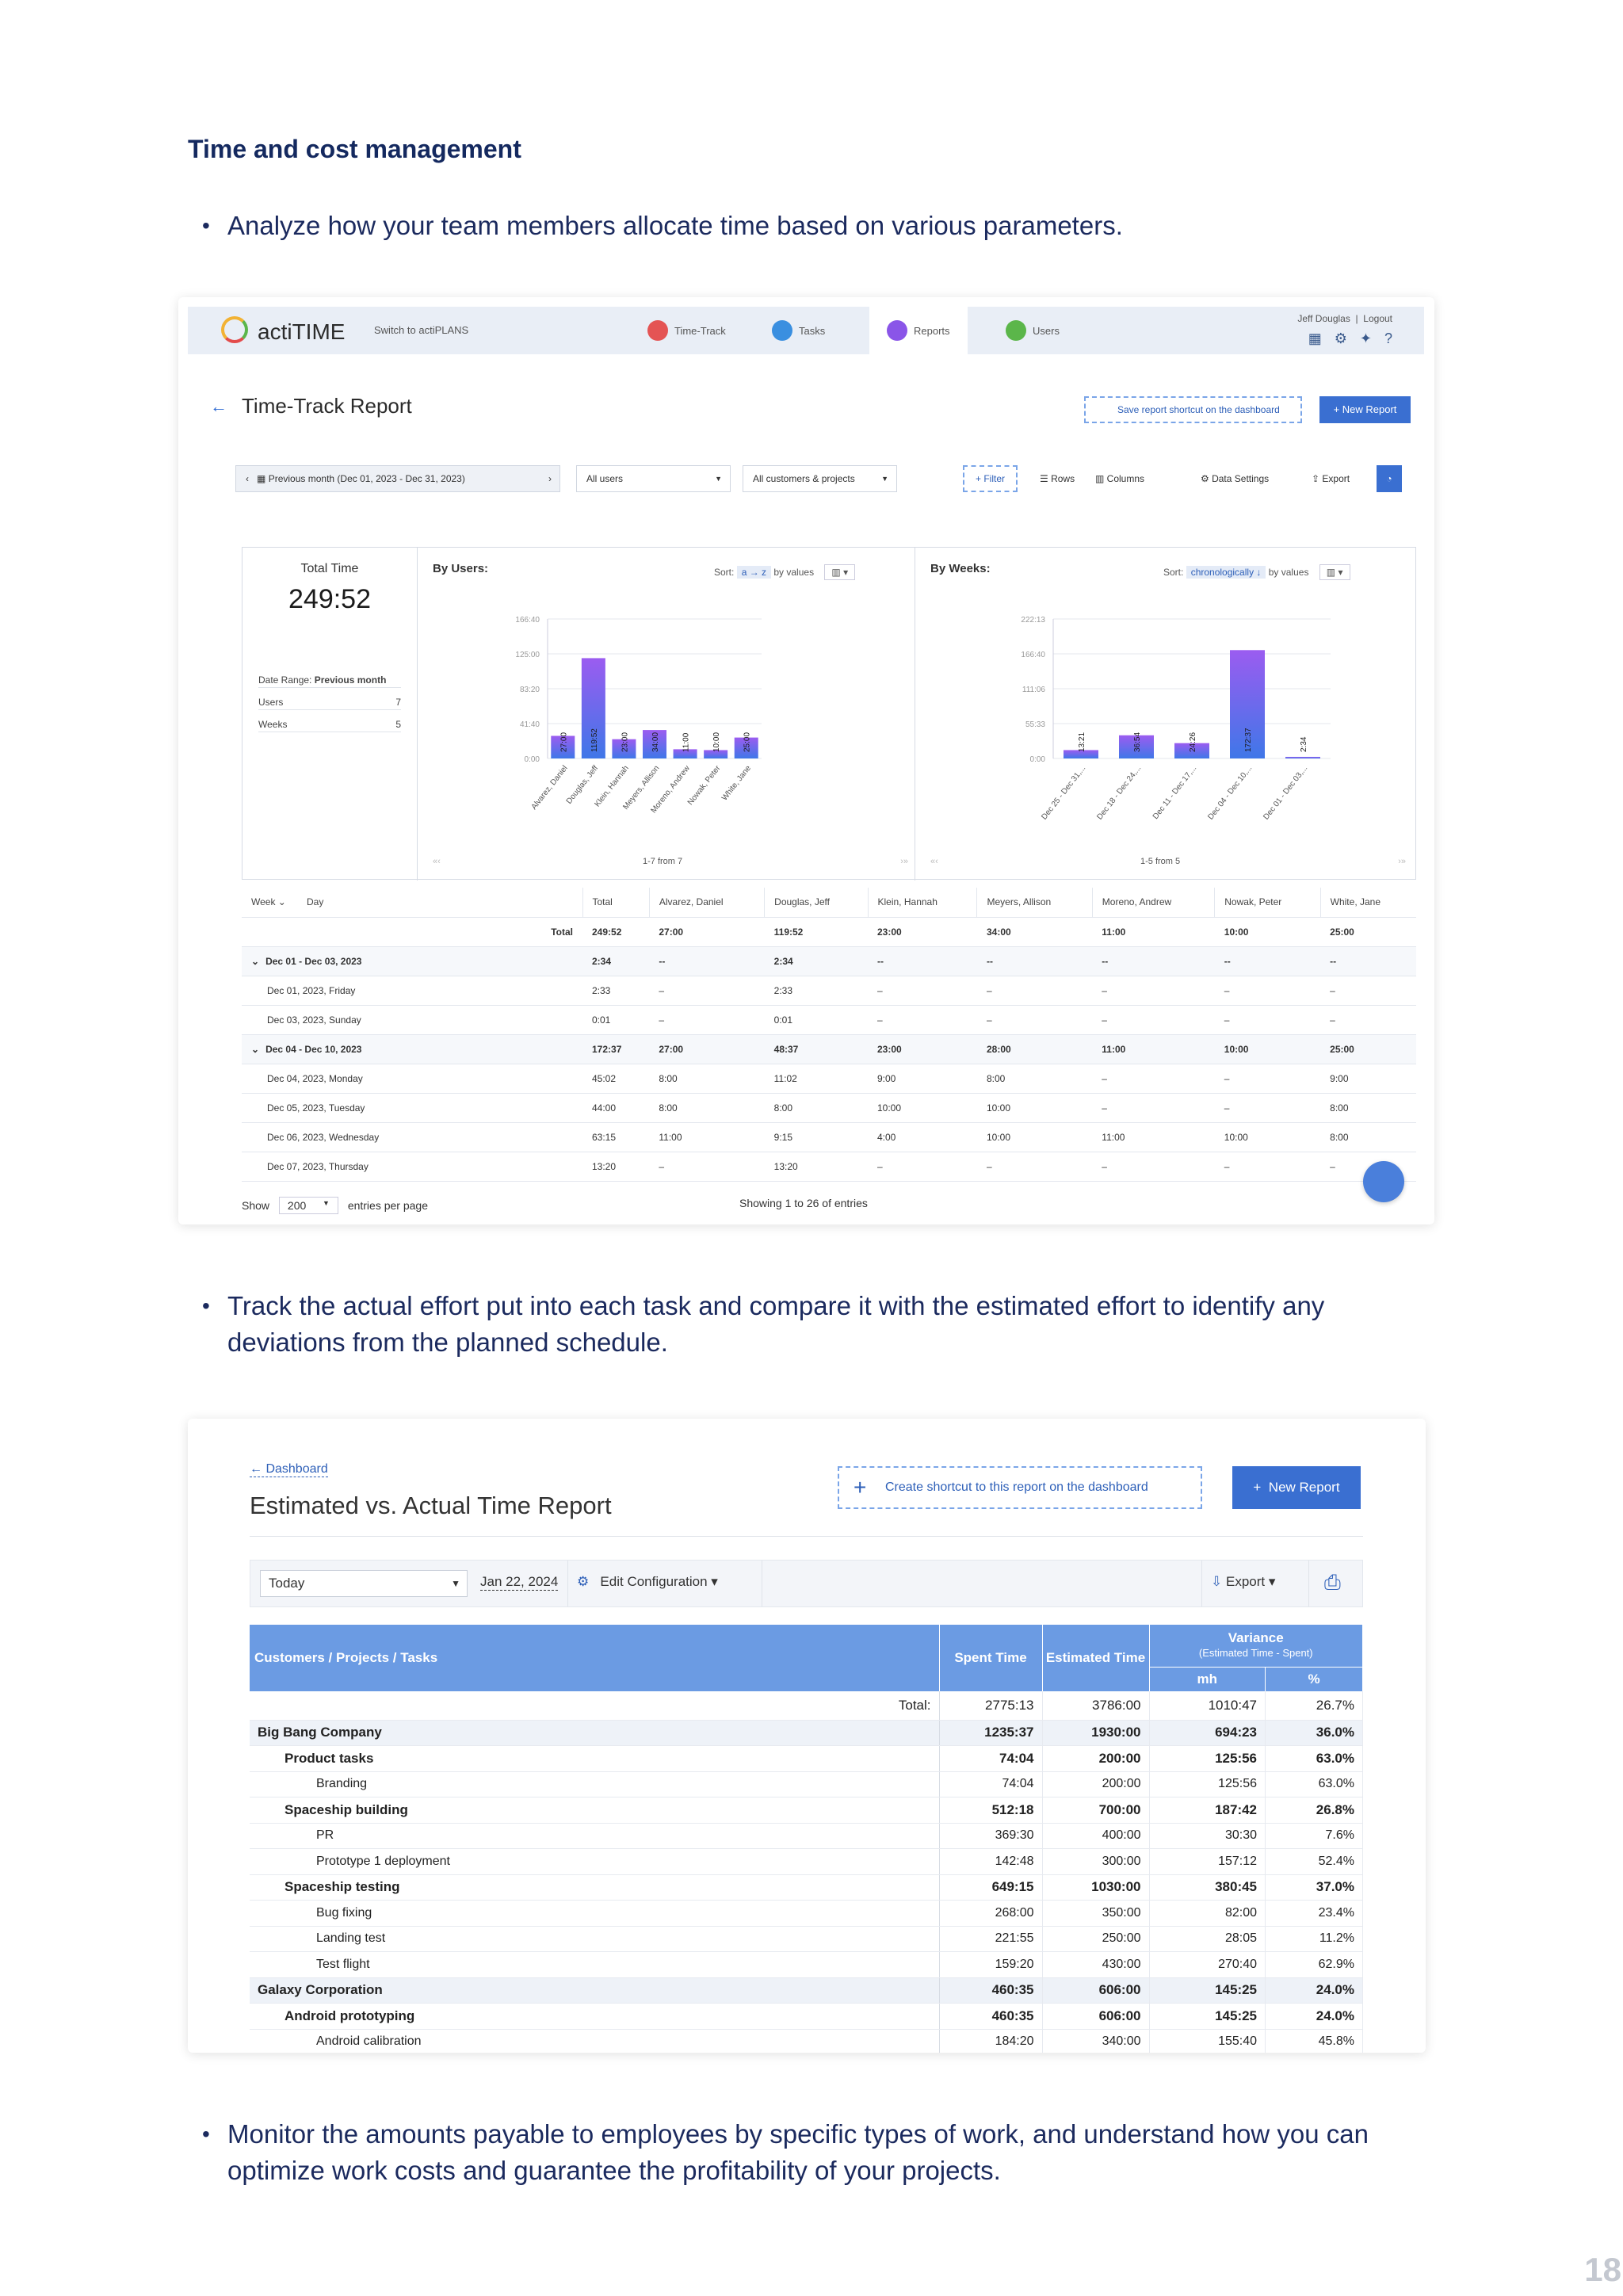 The height and width of the screenshot is (2296, 1623). I want to click on column-header-total: Total, so click(616, 903).